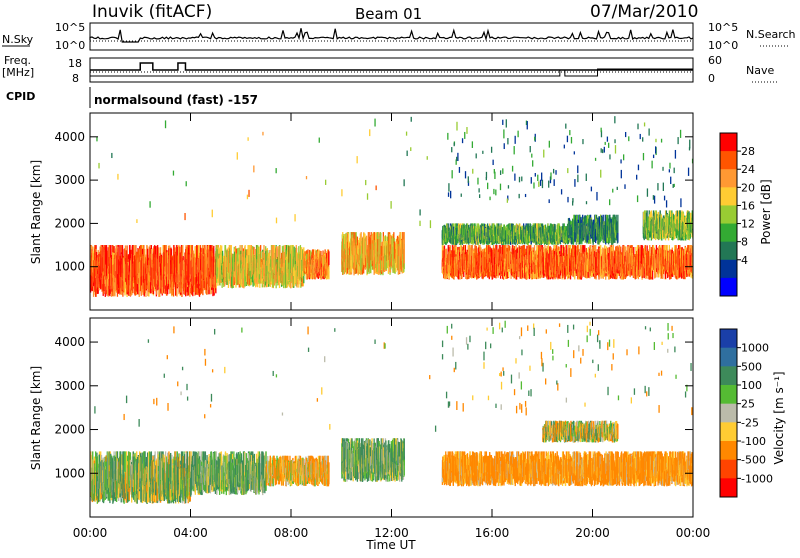 Image resolution: width=800 pixels, height=558 pixels. Describe the element at coordinates (715, 60) in the screenshot. I see `freq-right-tick-top: 60` at that location.